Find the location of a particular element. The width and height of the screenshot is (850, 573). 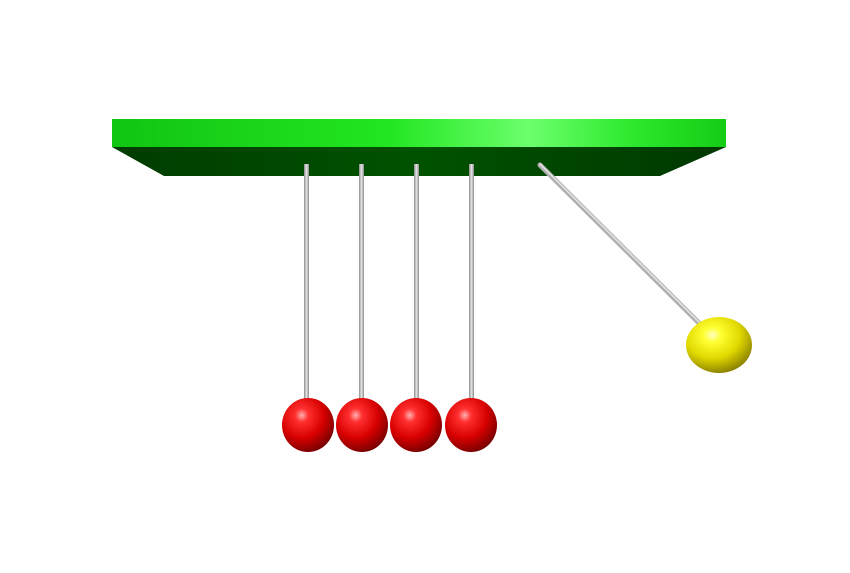

support-bar-side is located at coordinates (419, 161).